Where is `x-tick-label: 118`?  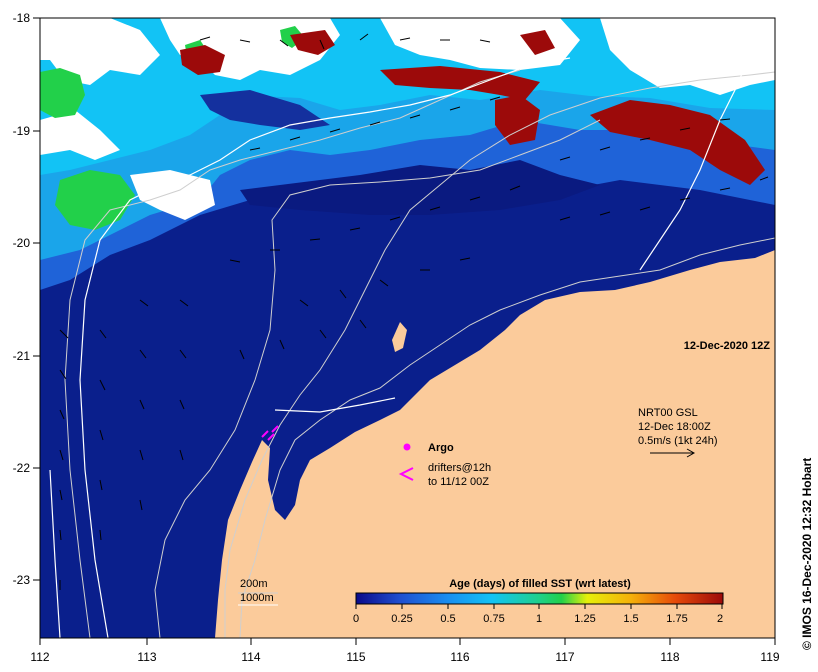 x-tick-label: 118 is located at coordinates (669, 657).